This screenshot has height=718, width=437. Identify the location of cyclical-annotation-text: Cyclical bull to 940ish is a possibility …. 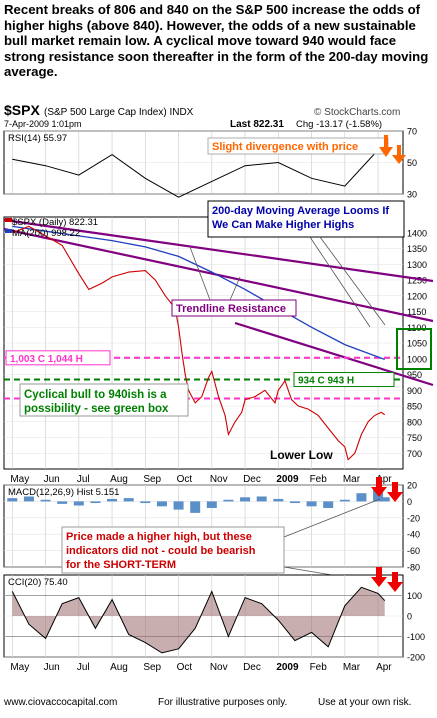
(96, 402).